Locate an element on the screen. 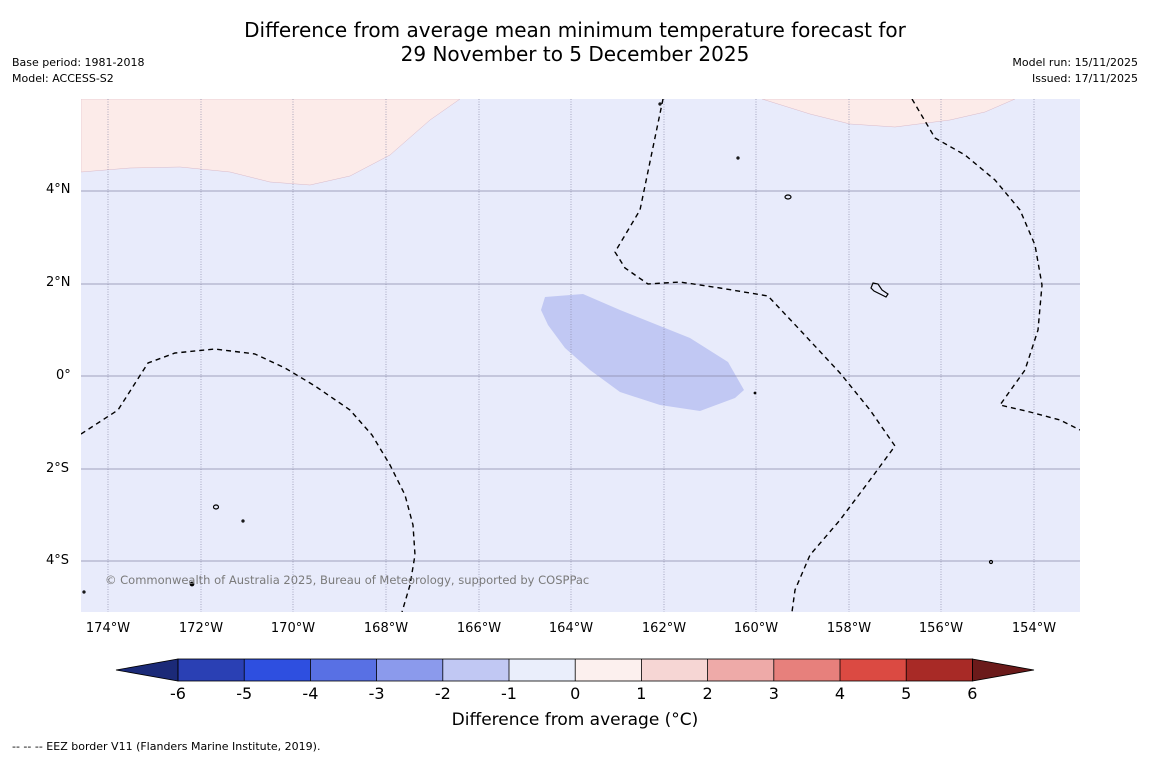  cool-anomaly-region is located at coordinates (642, 352).